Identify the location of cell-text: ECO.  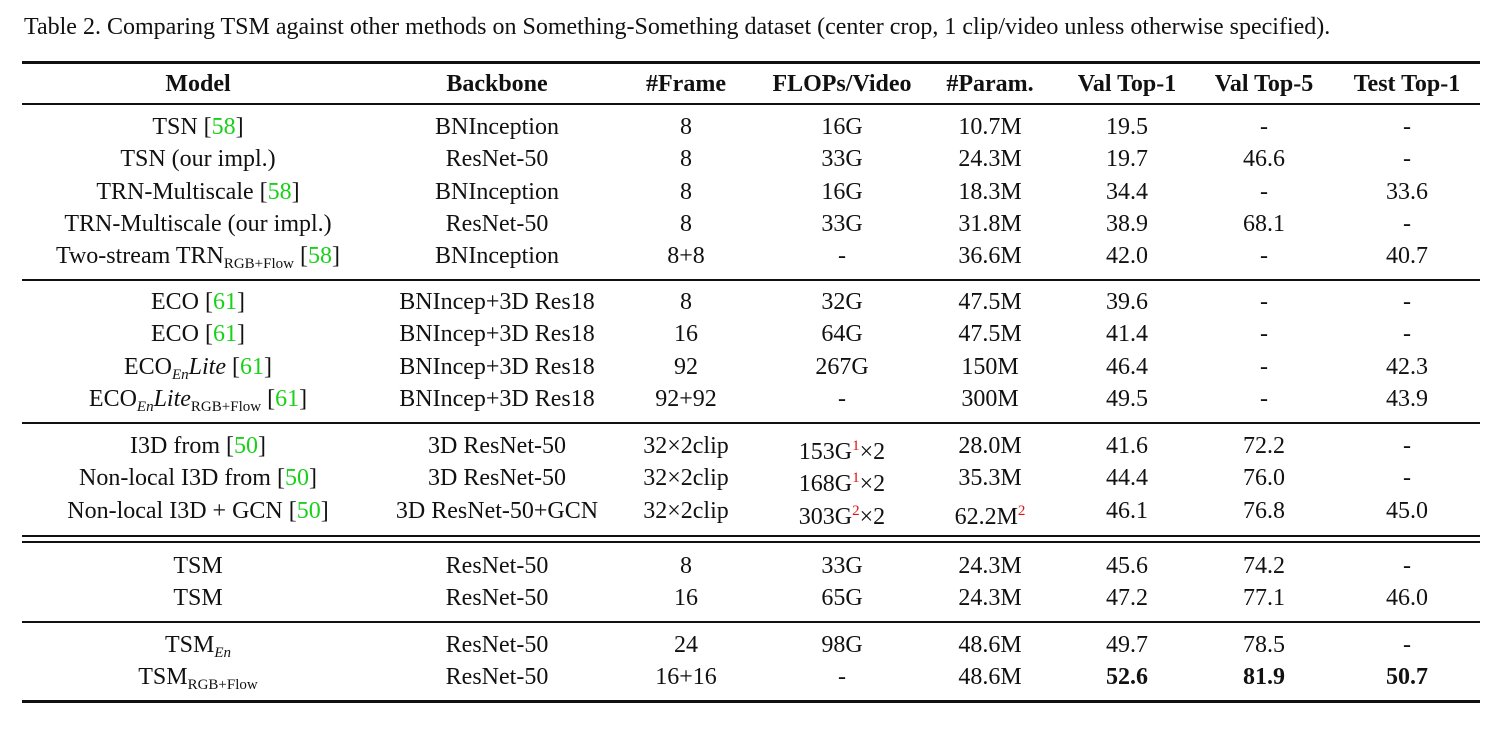
(112, 398).